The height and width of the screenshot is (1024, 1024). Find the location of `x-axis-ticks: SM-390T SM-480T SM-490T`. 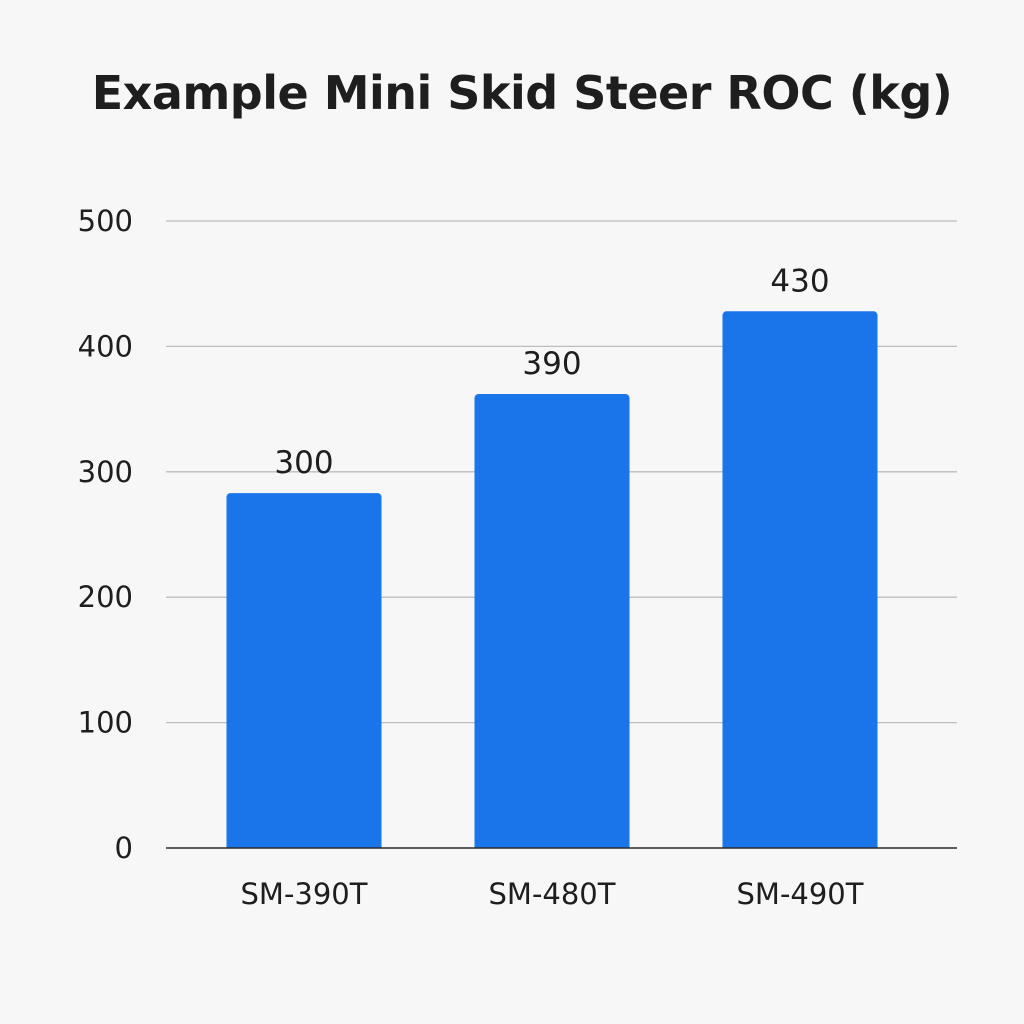

x-axis-ticks: SM-390T SM-480T SM-490T is located at coordinates (552, 894).